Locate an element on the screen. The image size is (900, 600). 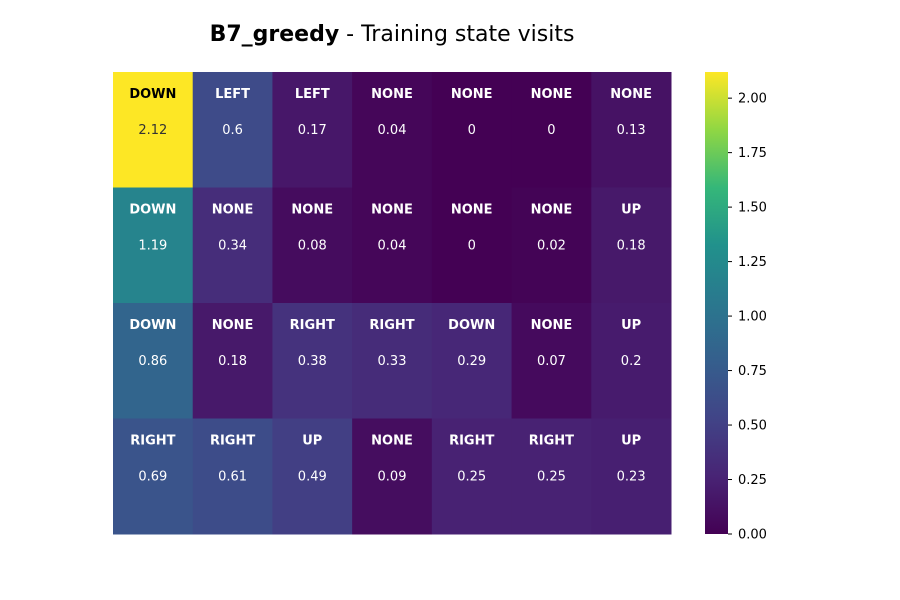
chart-title: B7_greedy - Training state visits is located at coordinates (392, 34).